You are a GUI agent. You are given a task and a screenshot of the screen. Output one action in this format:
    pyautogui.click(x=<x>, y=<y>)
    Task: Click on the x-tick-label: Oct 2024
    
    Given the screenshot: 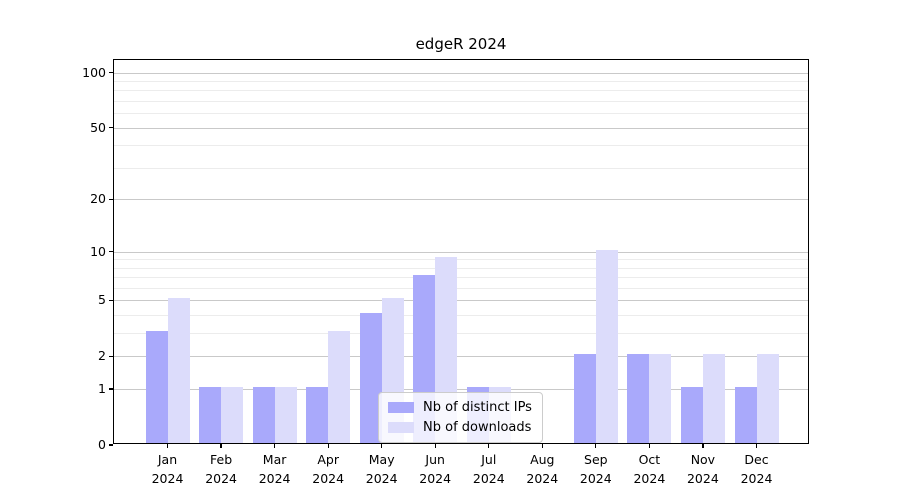 What is the action you would take?
    pyautogui.click(x=649, y=470)
    